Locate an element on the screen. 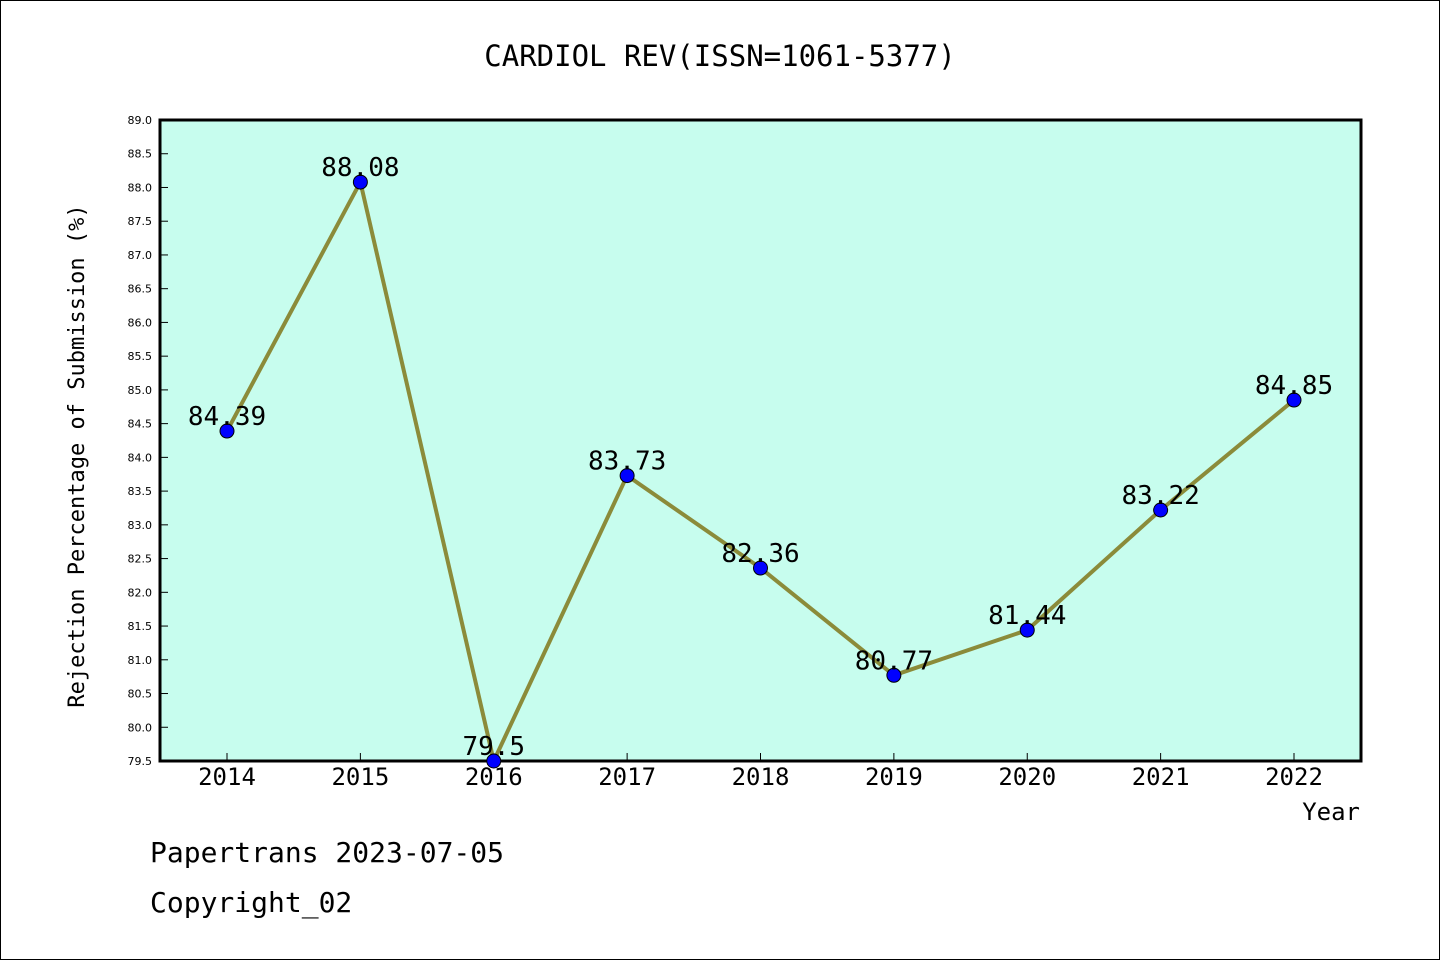 The image size is (1440, 960). data-label: 82.36 is located at coordinates (760, 554).